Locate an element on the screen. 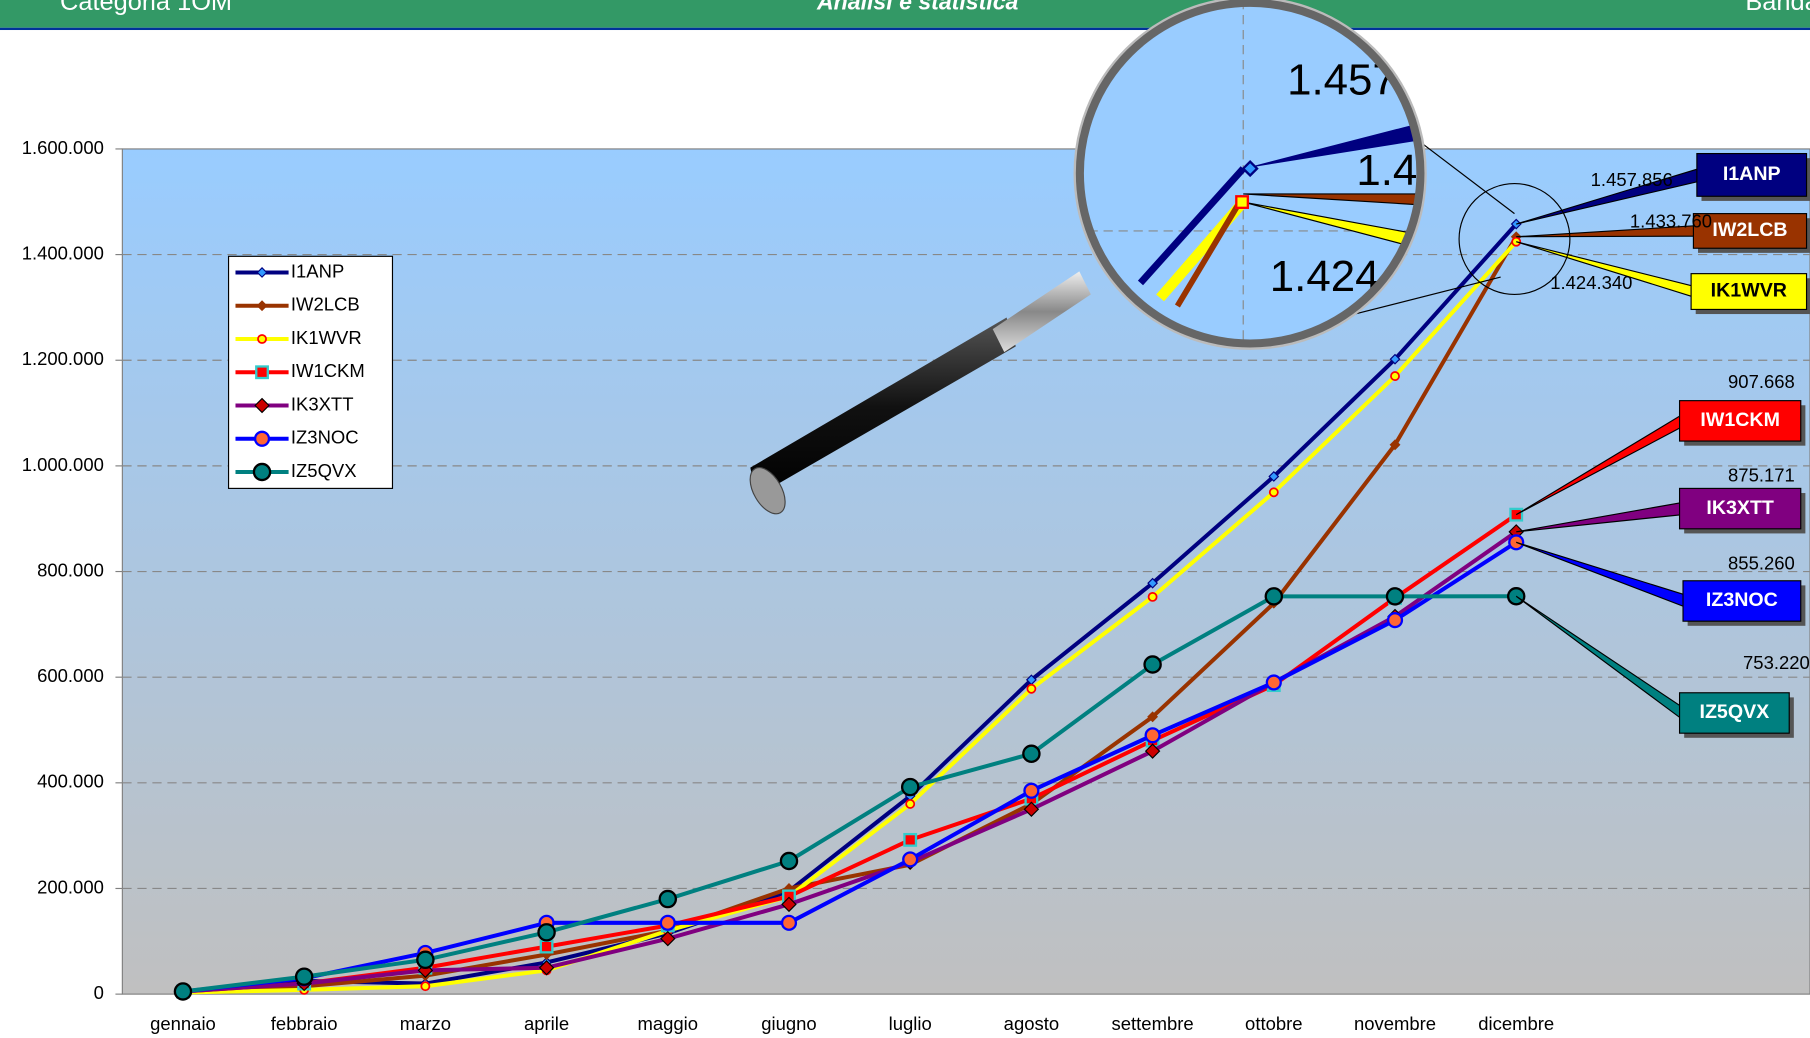 The image size is (1810, 1038). y-tick-label: 1.600.000 is located at coordinates (63, 147).